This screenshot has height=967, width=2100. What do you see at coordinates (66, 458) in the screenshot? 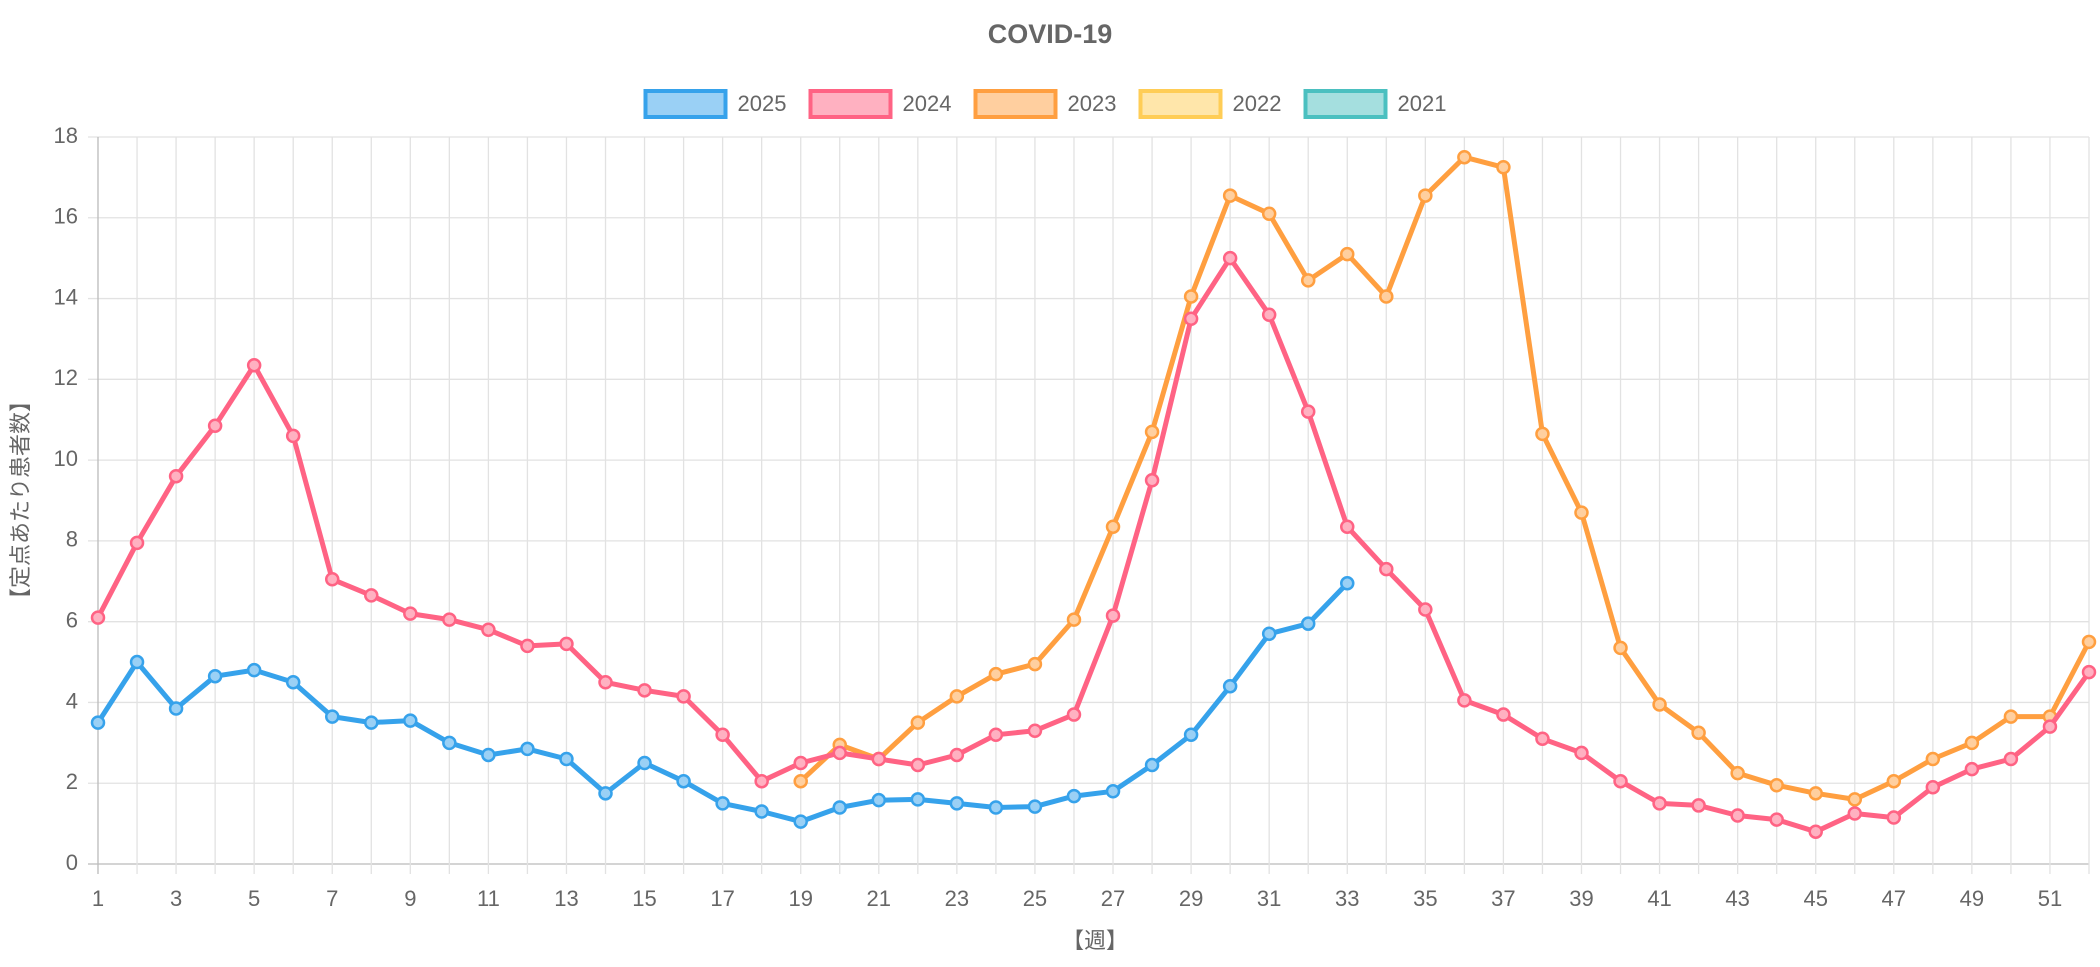
I see `y-tick-label: 10` at bounding box center [66, 458].